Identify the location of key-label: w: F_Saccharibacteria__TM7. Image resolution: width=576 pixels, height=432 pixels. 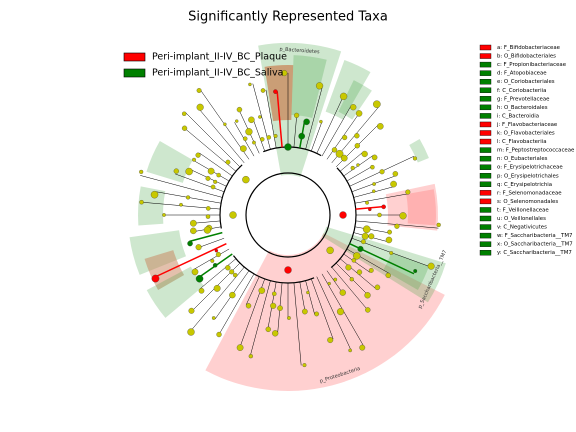
(534, 236).